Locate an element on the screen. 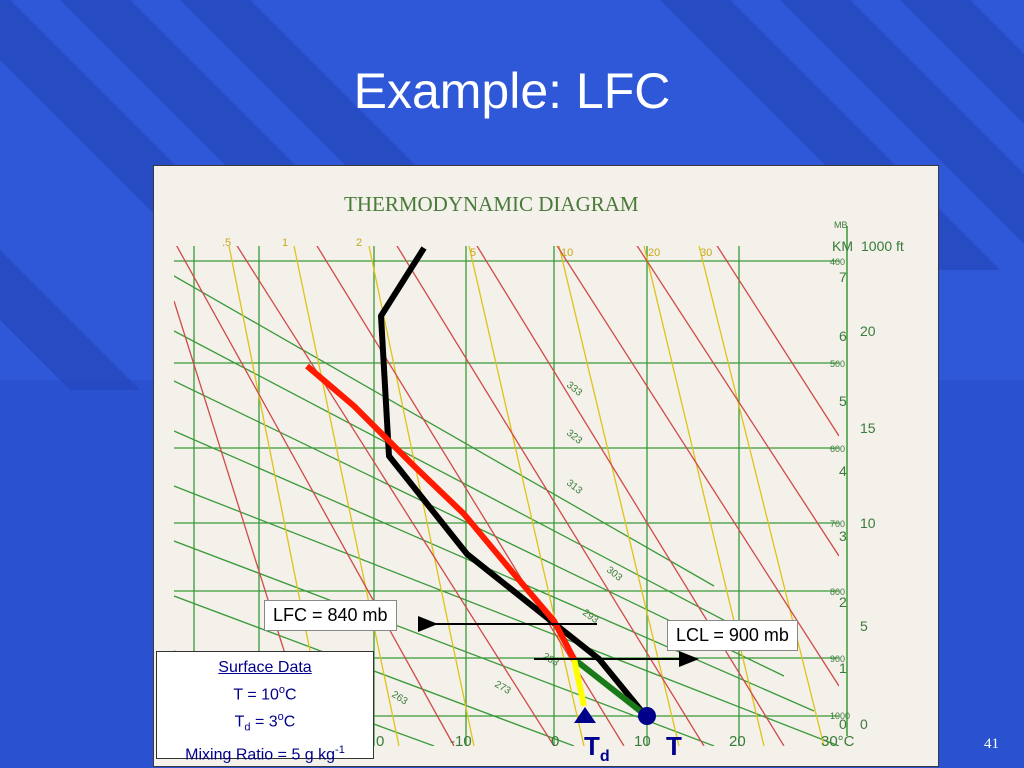  diagram-heading: THERMODYNAMIC DIAGRAM is located at coordinates (491, 204).